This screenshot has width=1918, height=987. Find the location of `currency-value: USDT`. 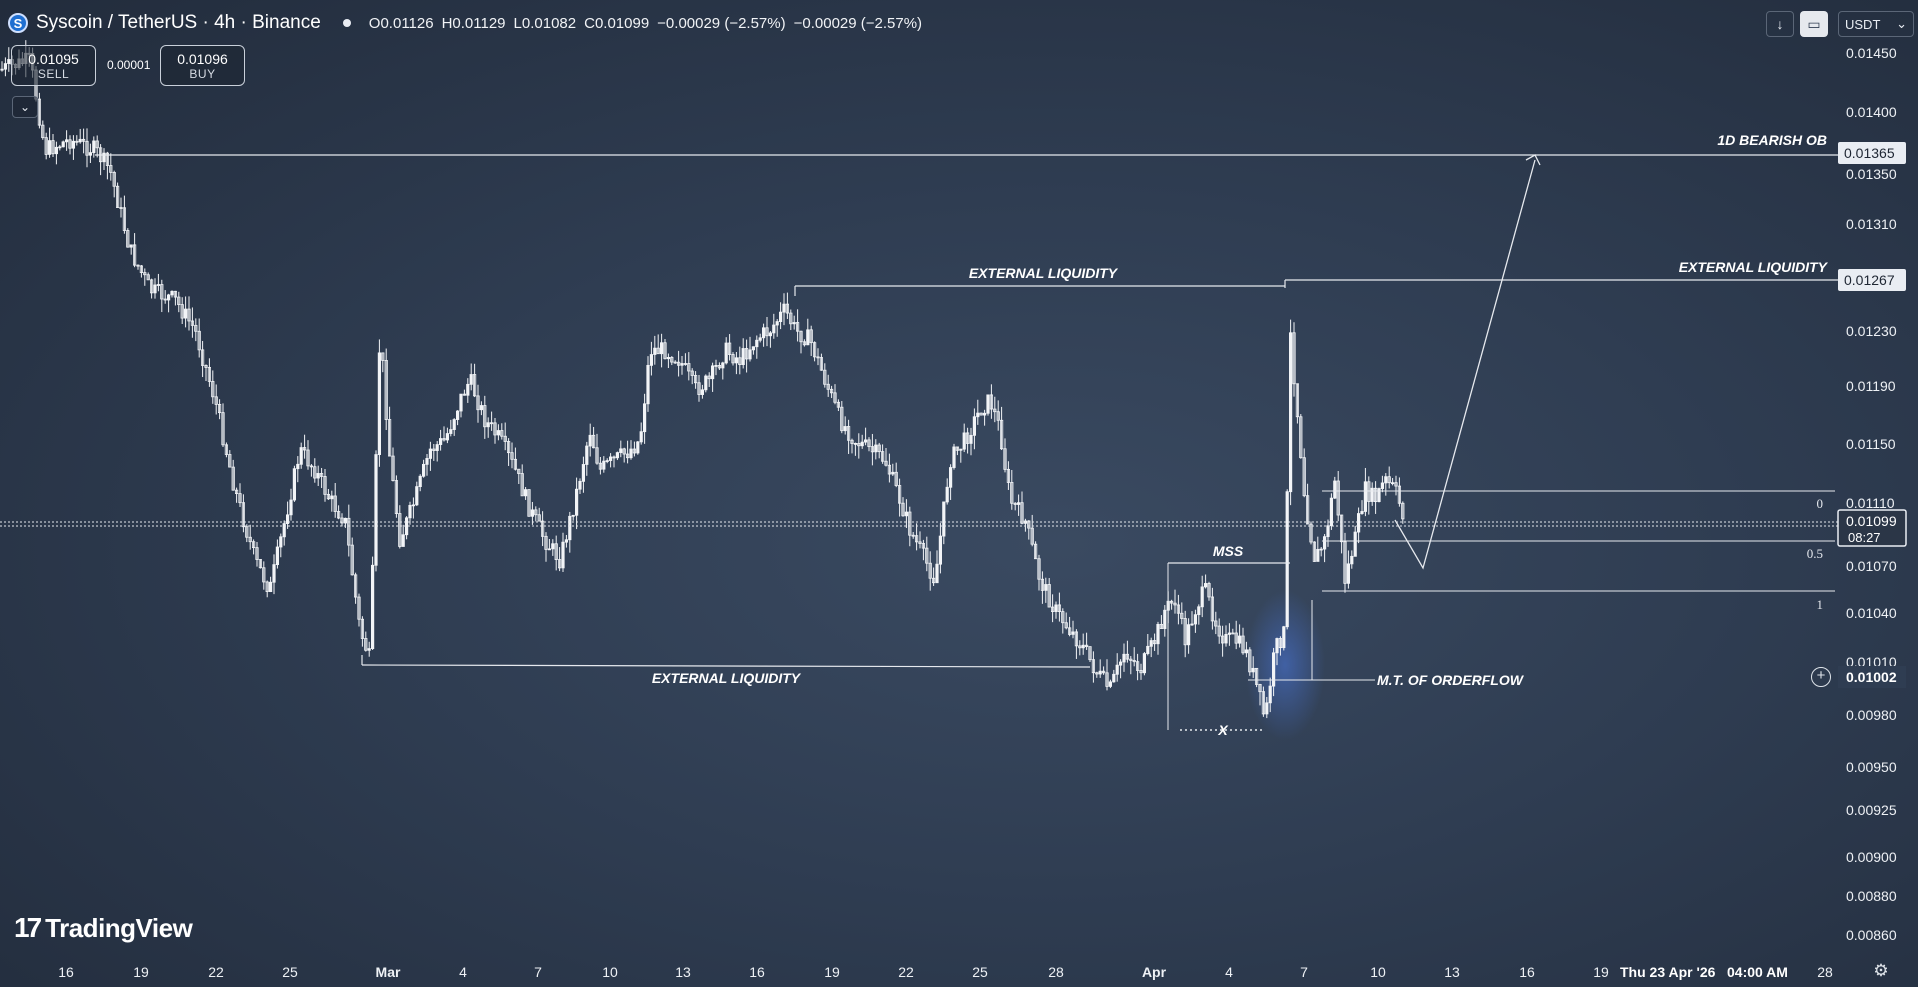

currency-value: USDT is located at coordinates (1863, 24).